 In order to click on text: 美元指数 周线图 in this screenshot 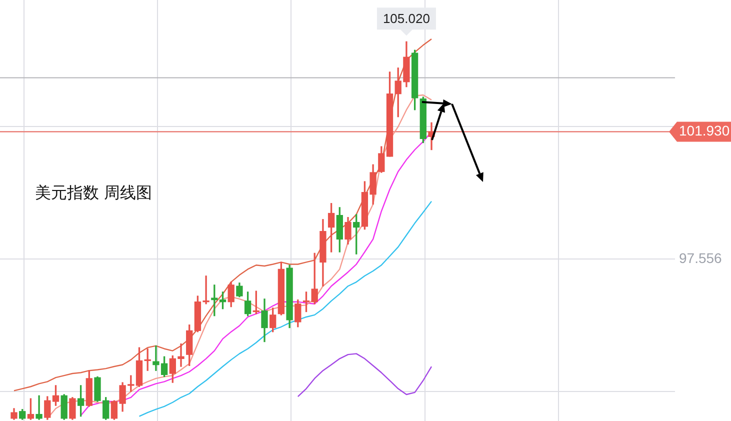, I will do `click(93, 193)`.